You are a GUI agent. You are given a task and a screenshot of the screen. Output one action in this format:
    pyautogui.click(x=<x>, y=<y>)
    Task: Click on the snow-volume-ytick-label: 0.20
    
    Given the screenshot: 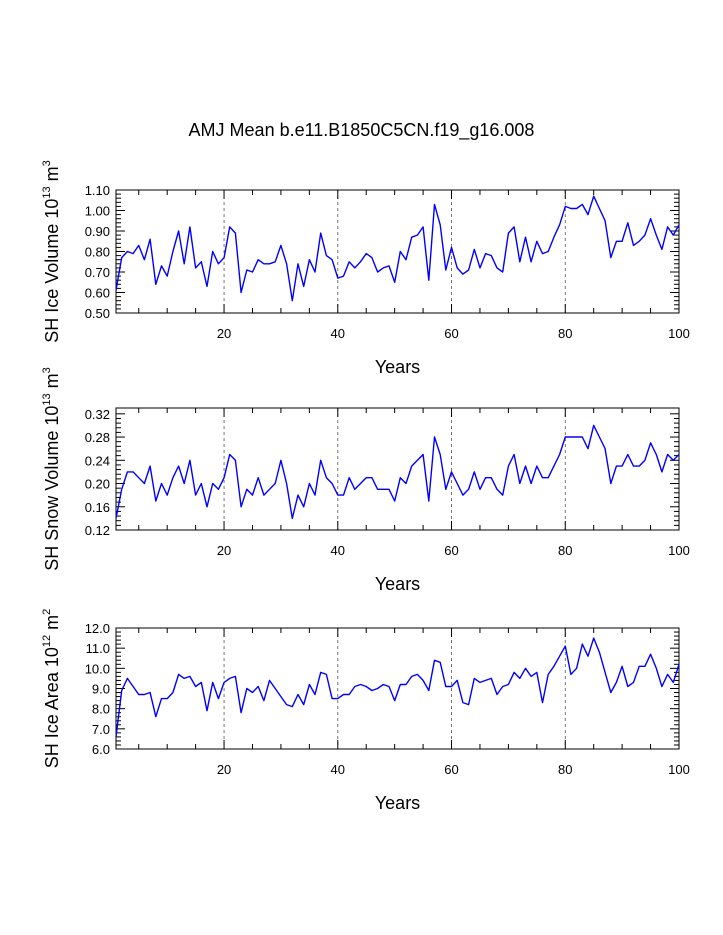 What is the action you would take?
    pyautogui.click(x=97, y=484)
    